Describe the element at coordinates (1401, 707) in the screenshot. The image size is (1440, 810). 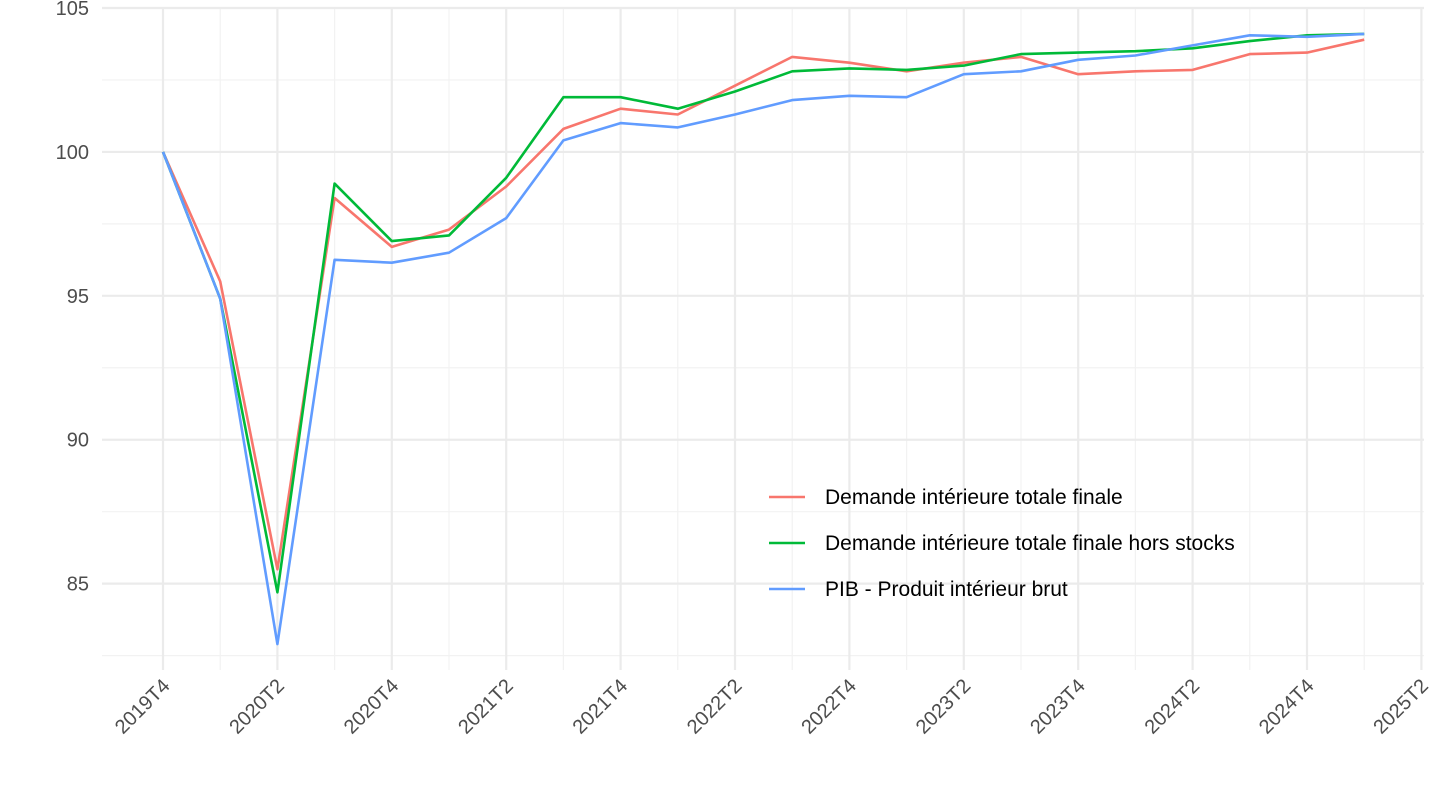
I see `x-tick-label: 2025T2` at that location.